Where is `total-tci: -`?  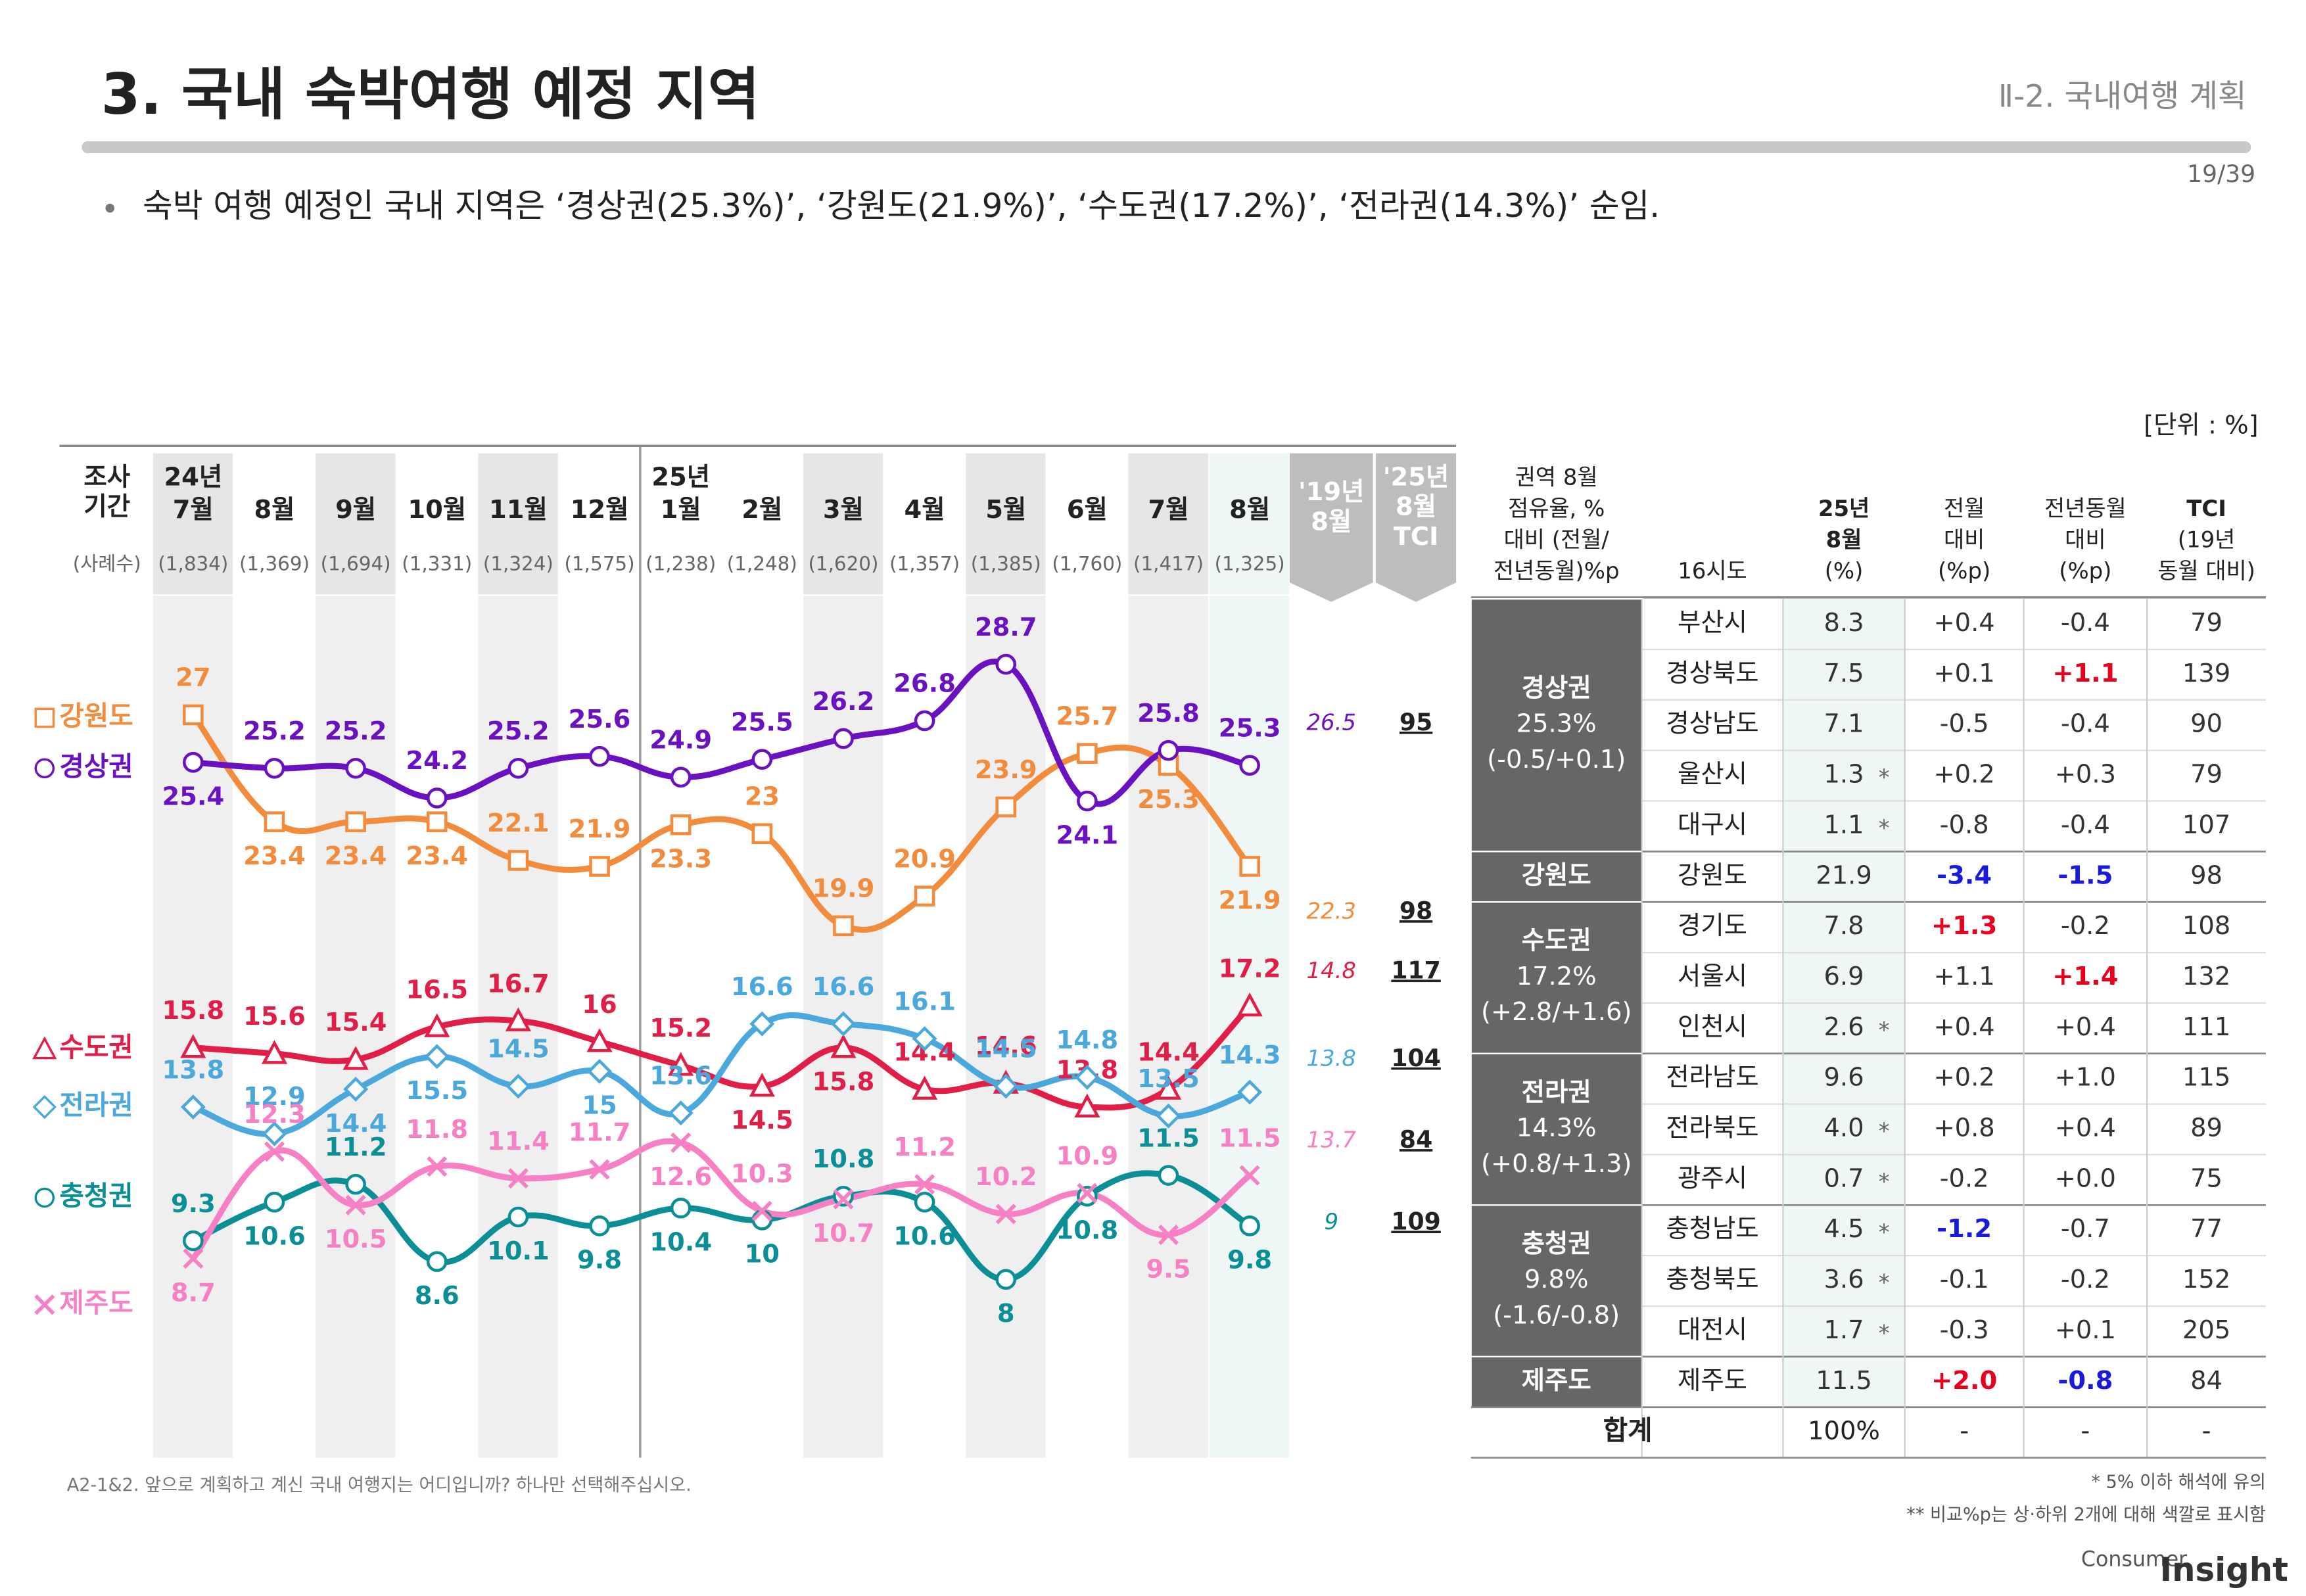 total-tci: - is located at coordinates (2206, 1431).